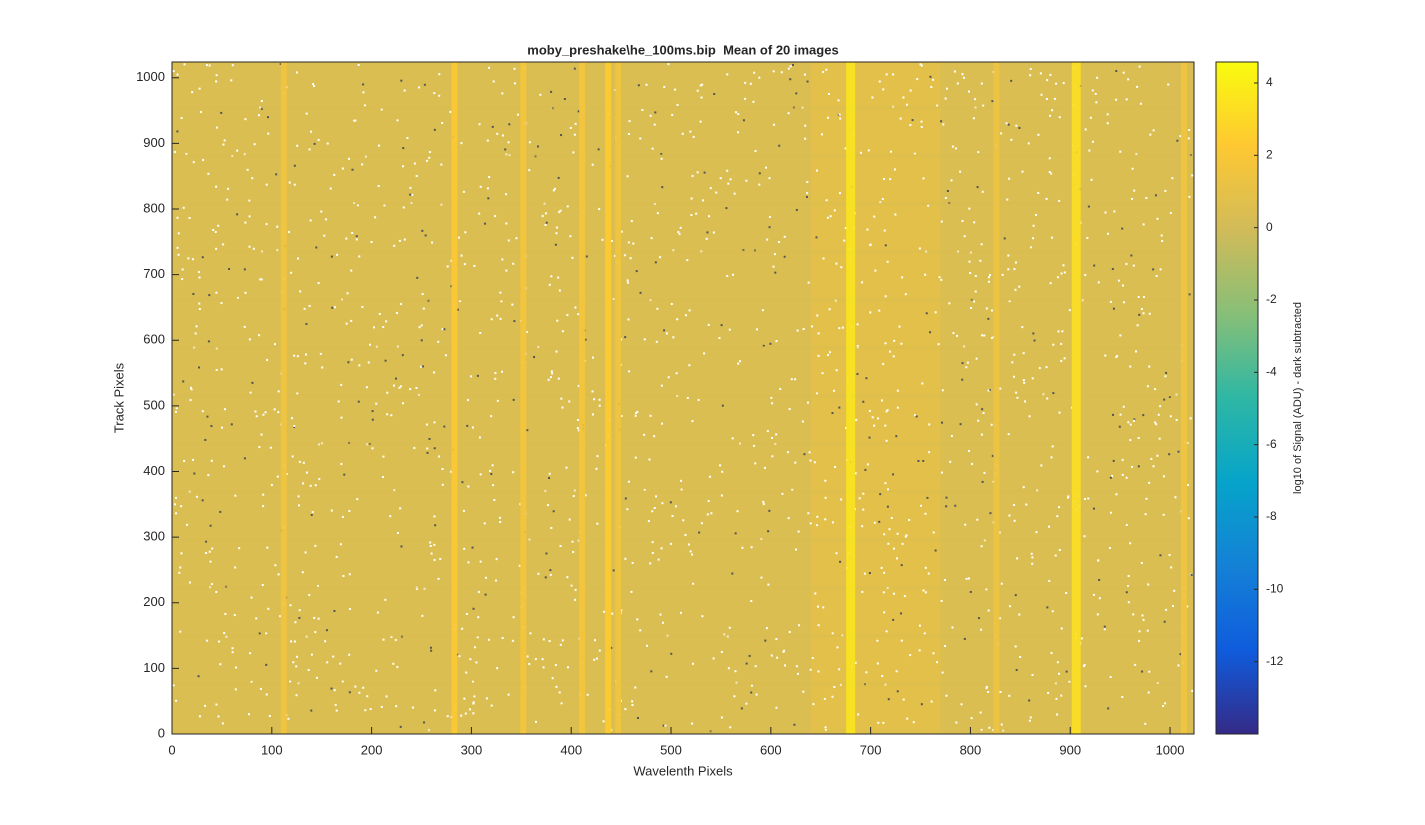 This screenshot has height=825, width=1425. I want to click on colorbar-tick-label: -8, so click(1271, 516).